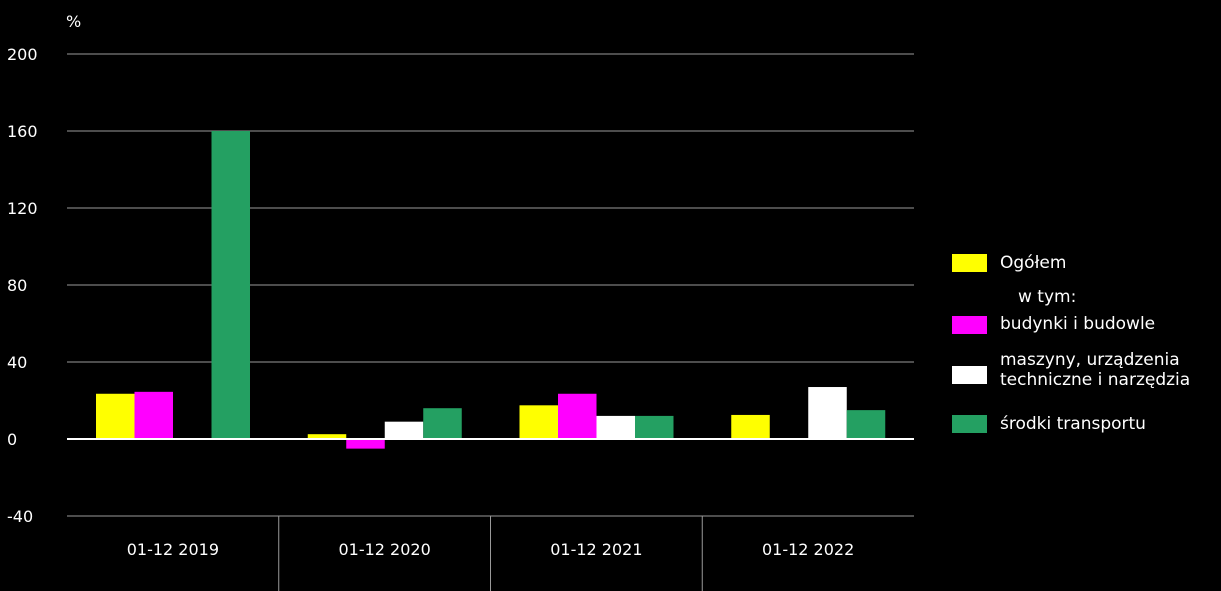 This screenshot has width=1221, height=591. What do you see at coordinates (808, 549) in the screenshot?
I see `x-category-label: 01-12 2022` at bounding box center [808, 549].